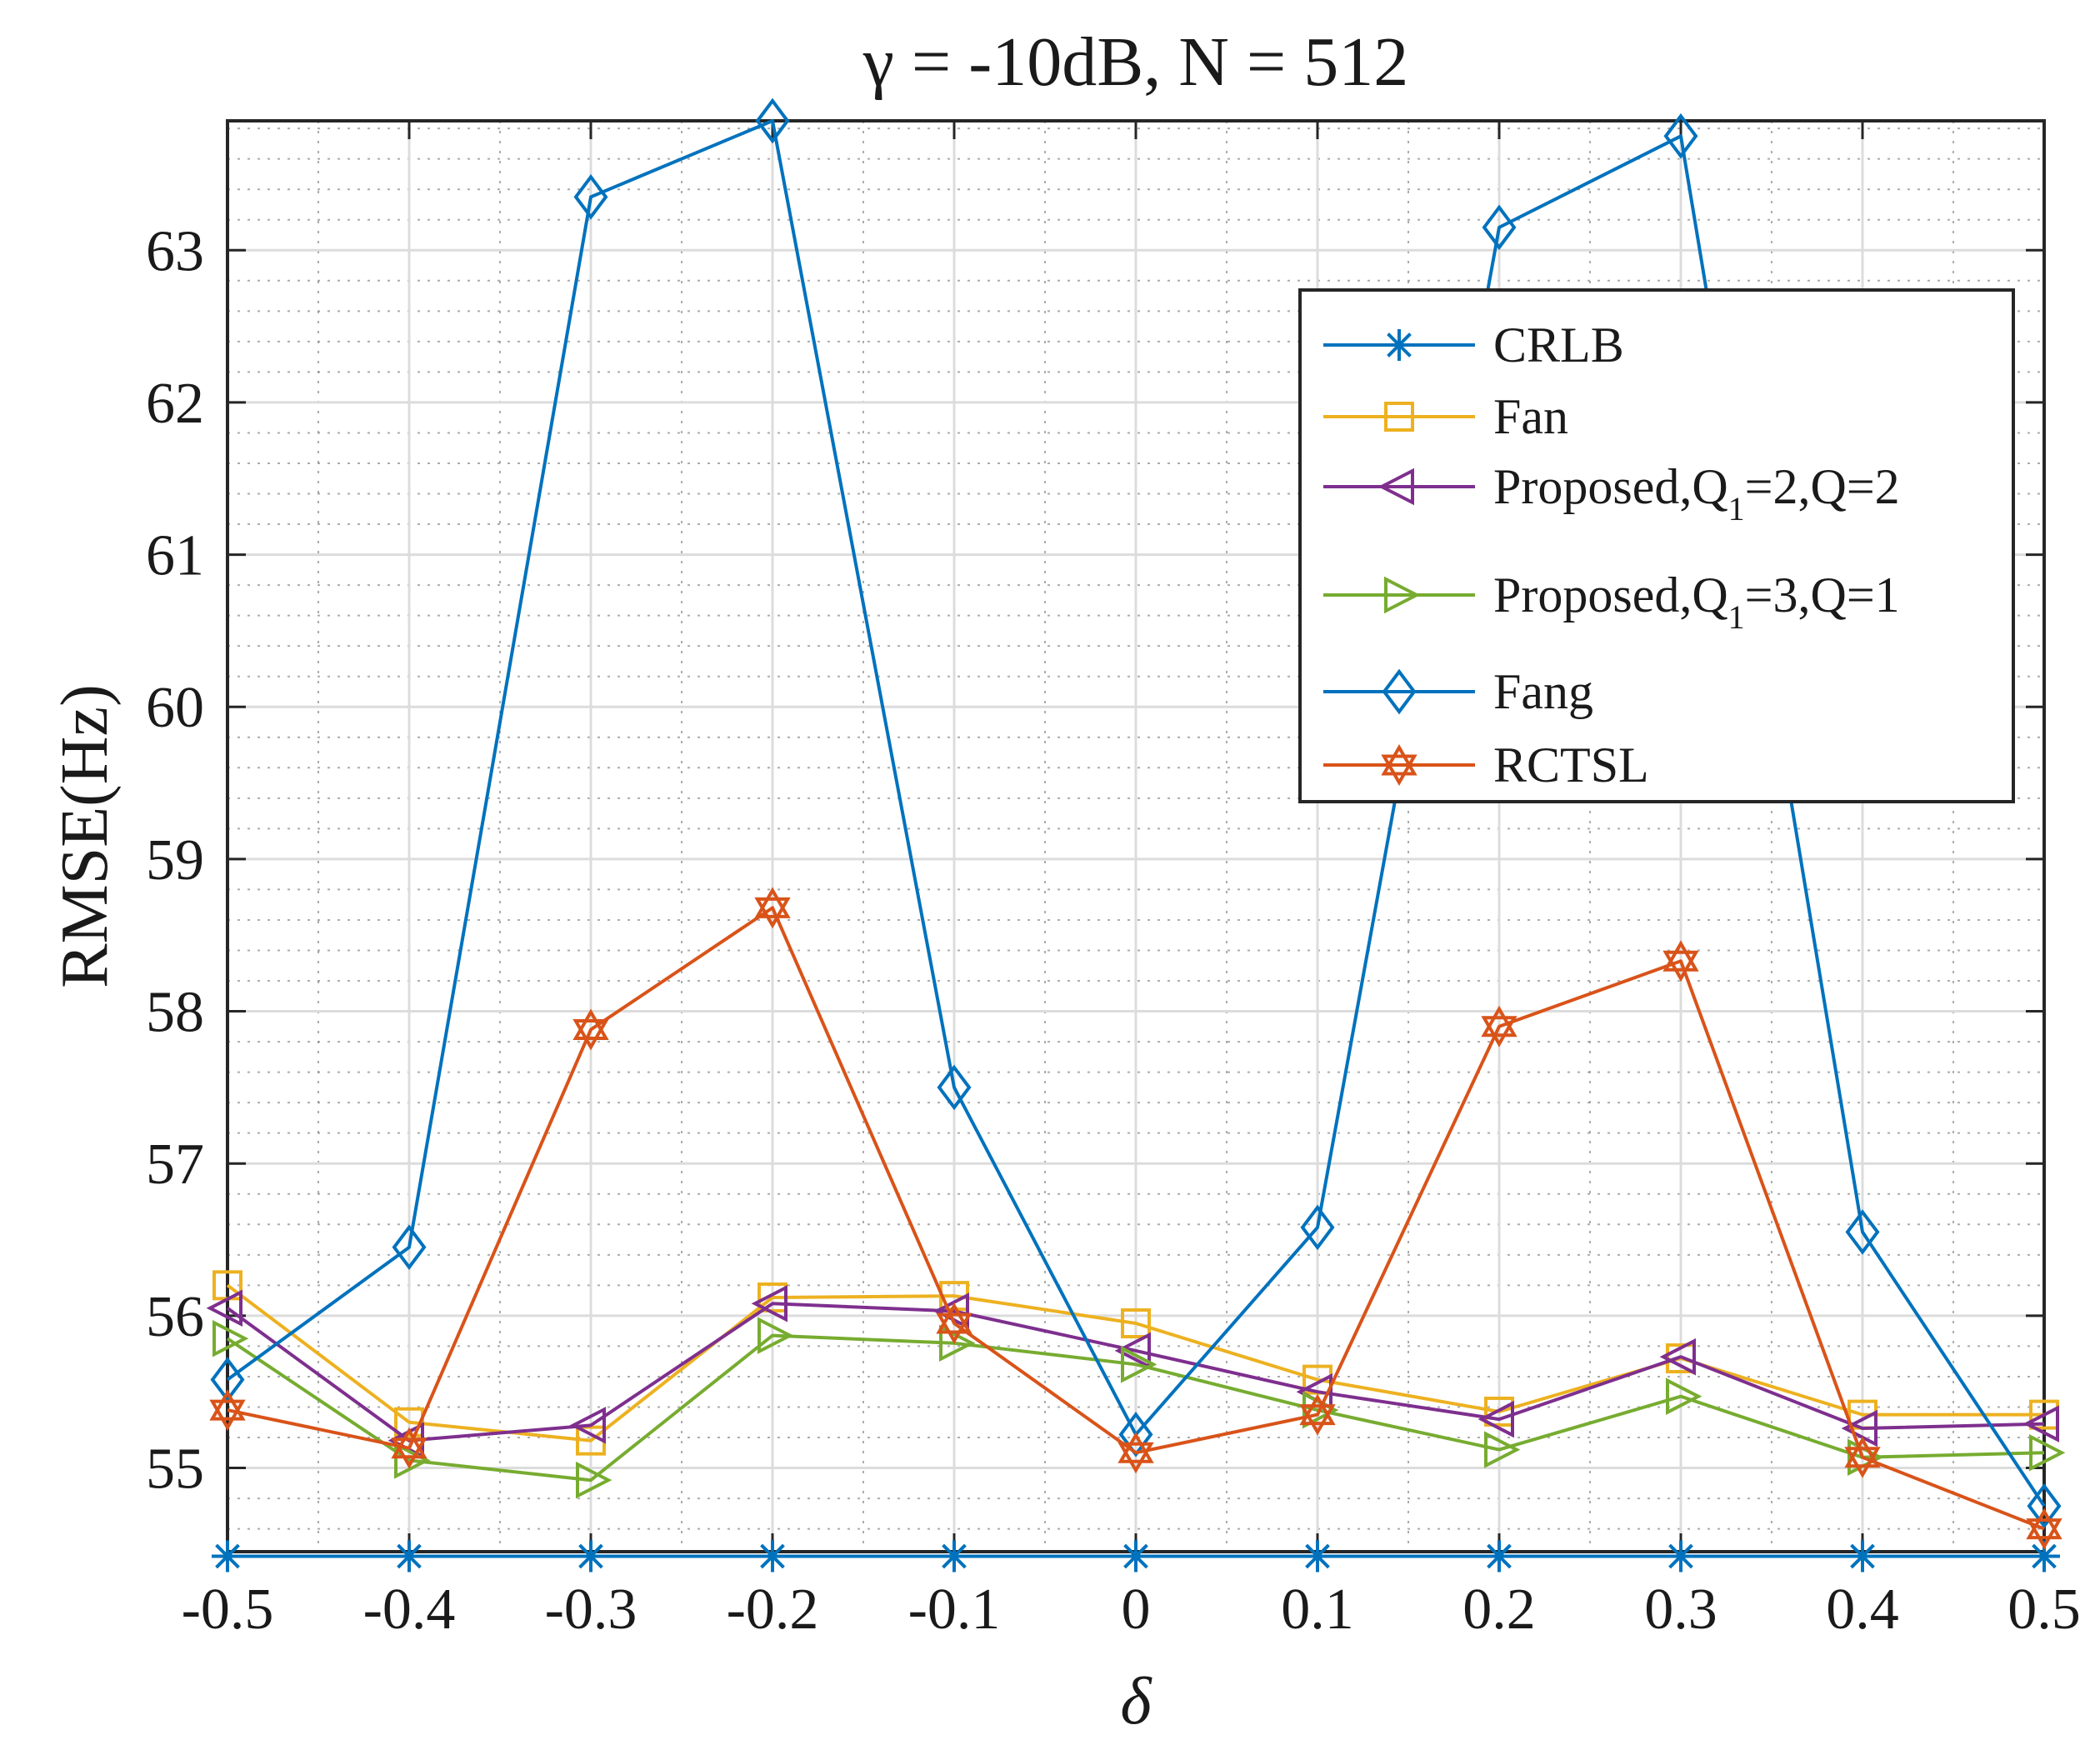  What do you see at coordinates (175, 1013) in the screenshot?
I see `y-tick-label: 58` at bounding box center [175, 1013].